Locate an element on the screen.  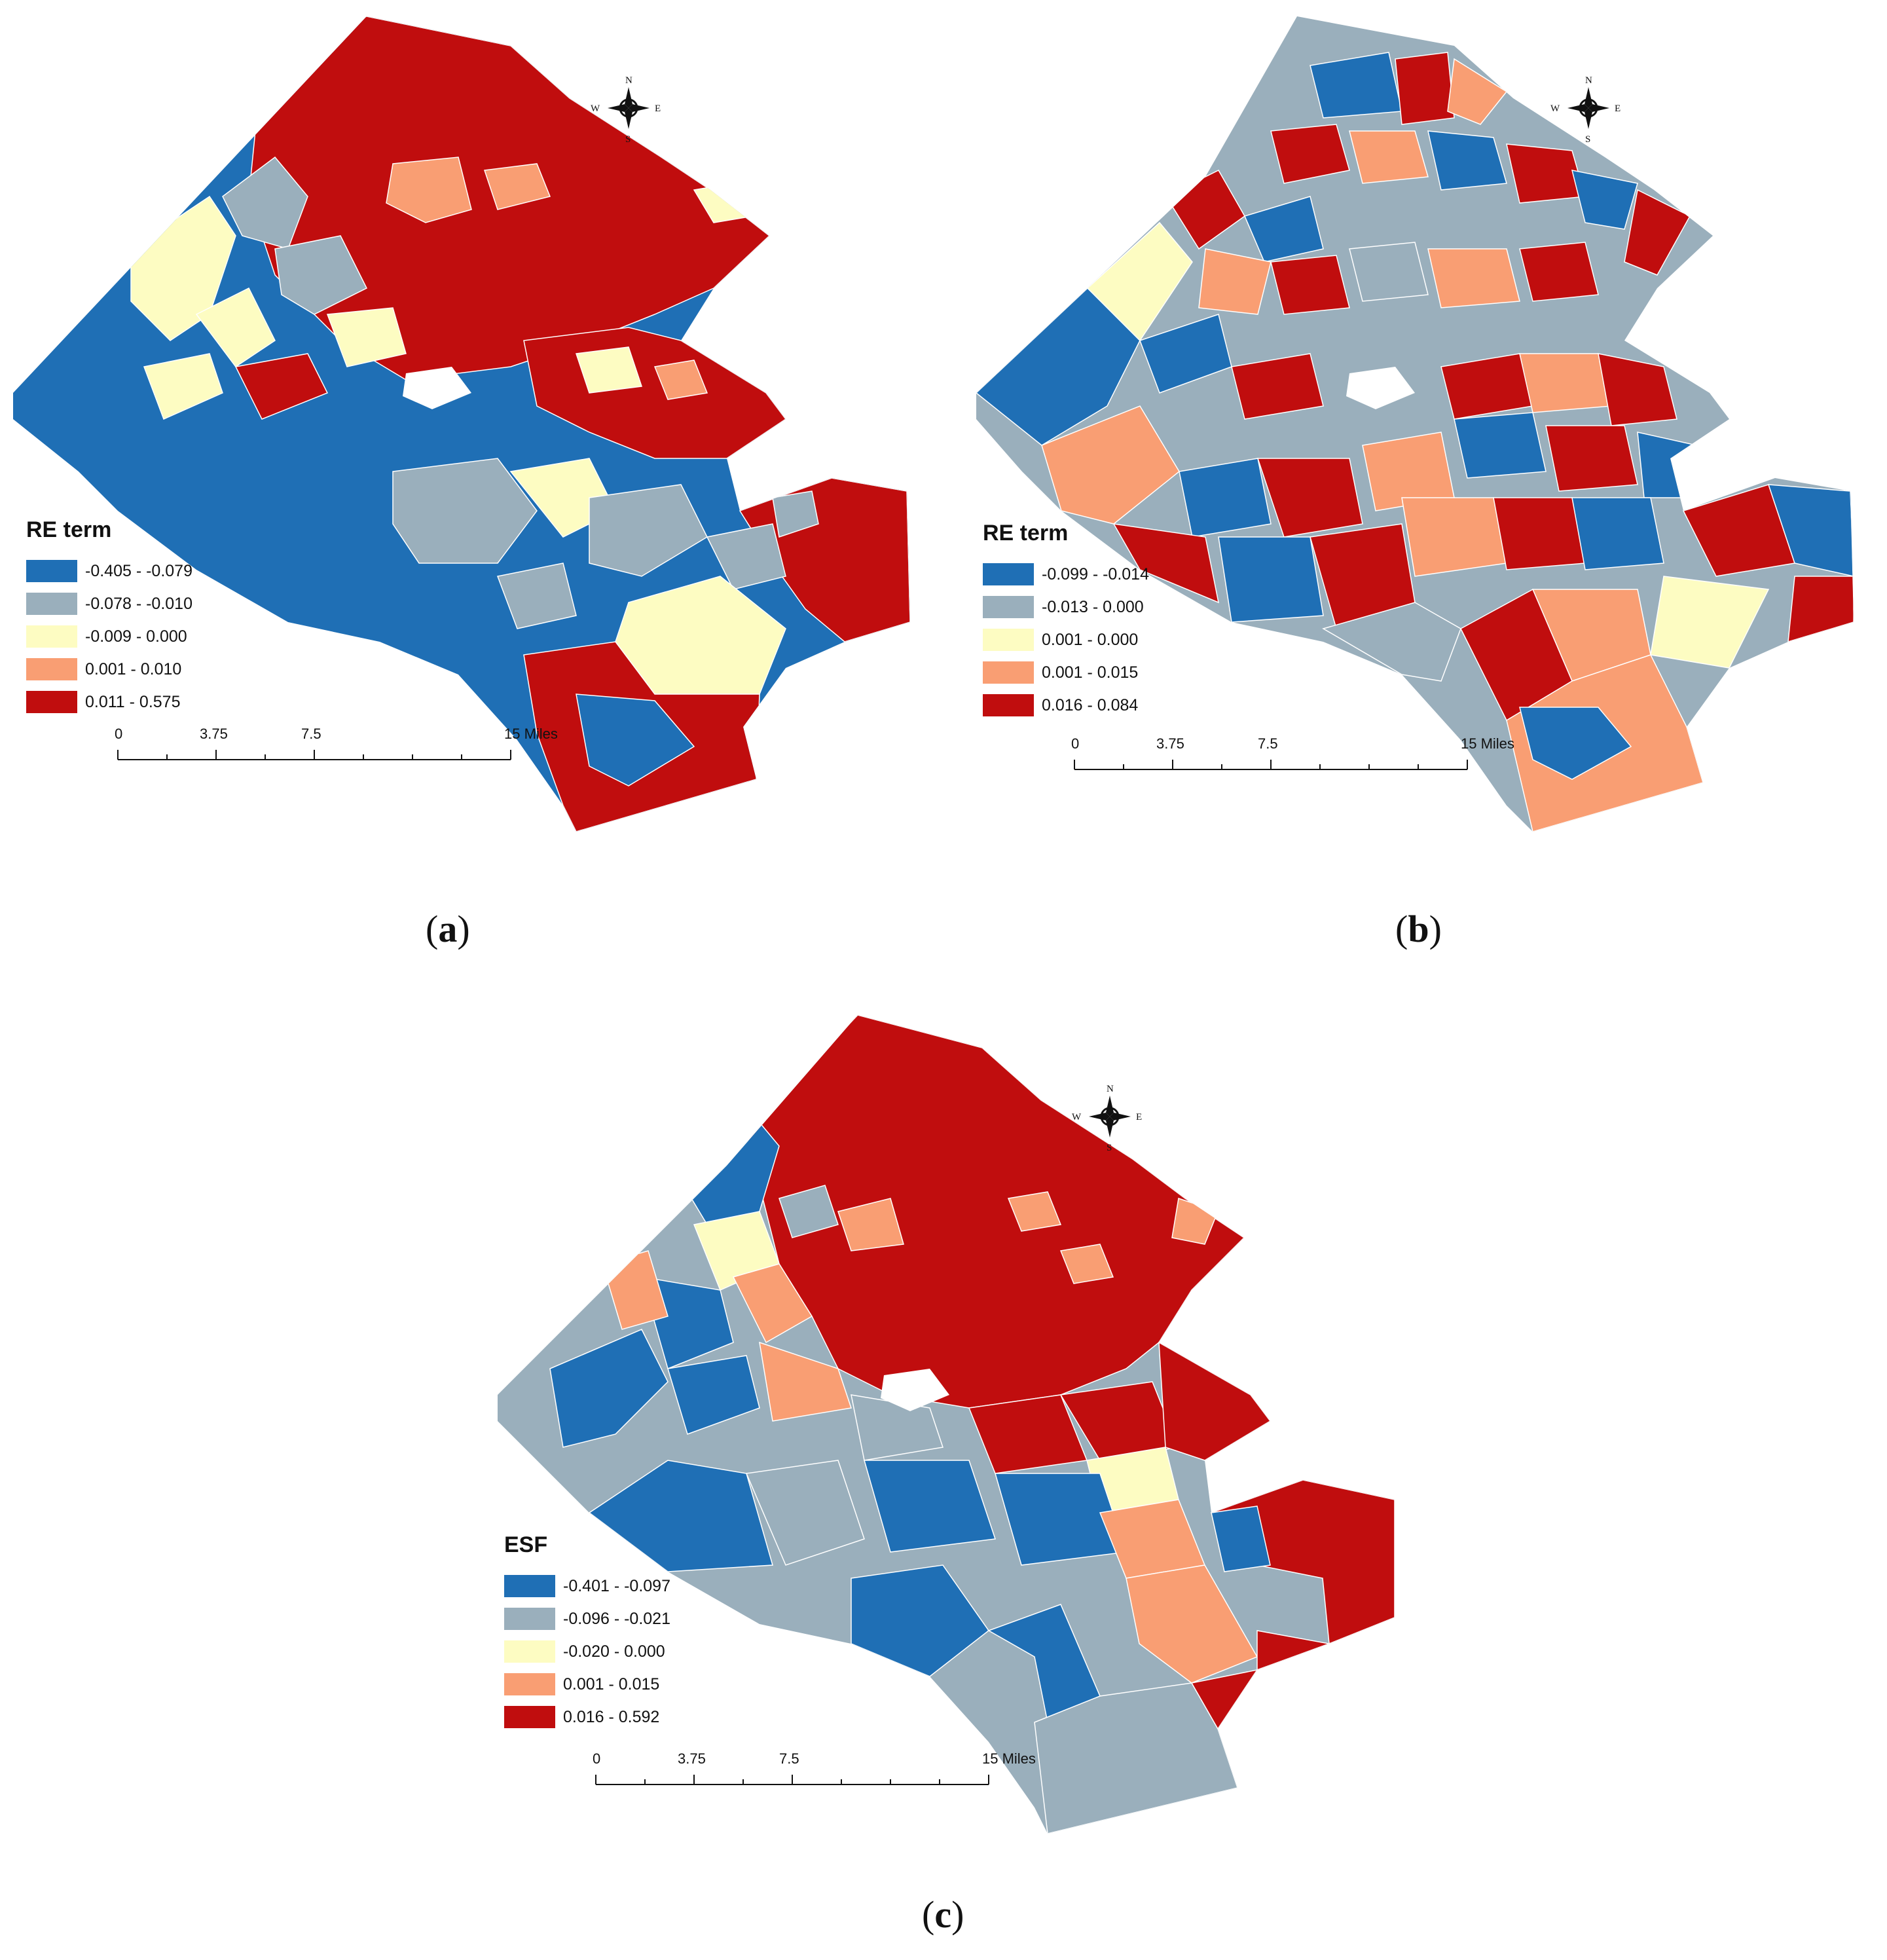
caption-b: (b) is located at coordinates (1418, 929).